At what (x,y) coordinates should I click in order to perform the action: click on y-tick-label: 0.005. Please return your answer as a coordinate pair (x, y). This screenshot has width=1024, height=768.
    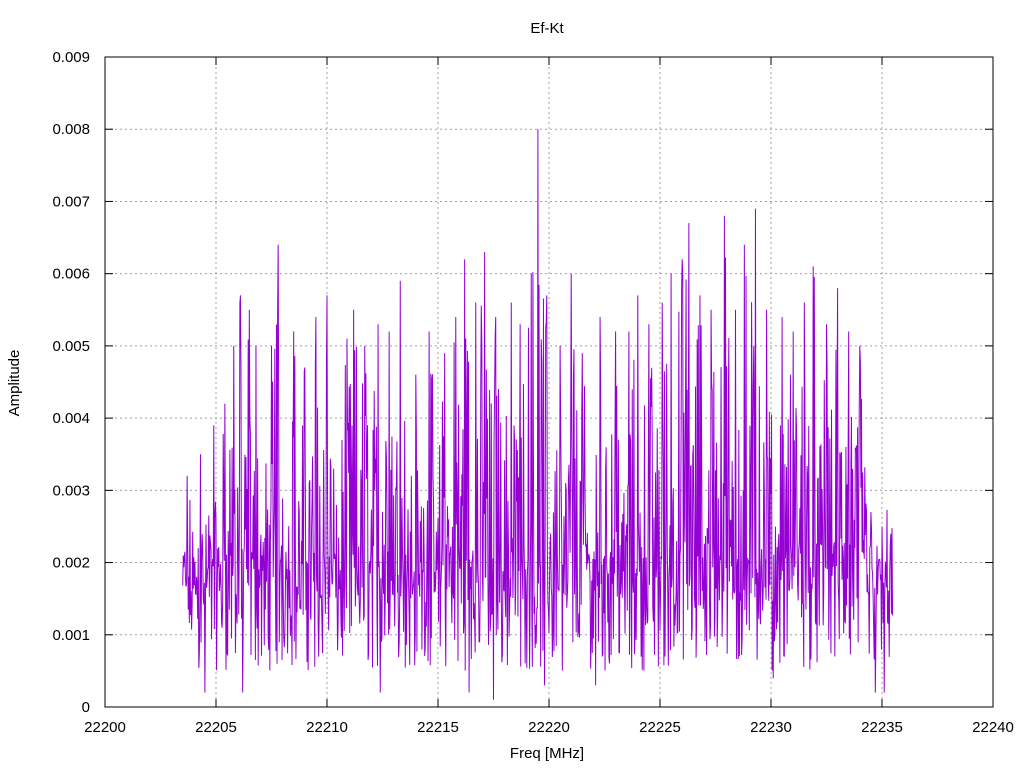
    Looking at the image, I should click on (71, 346).